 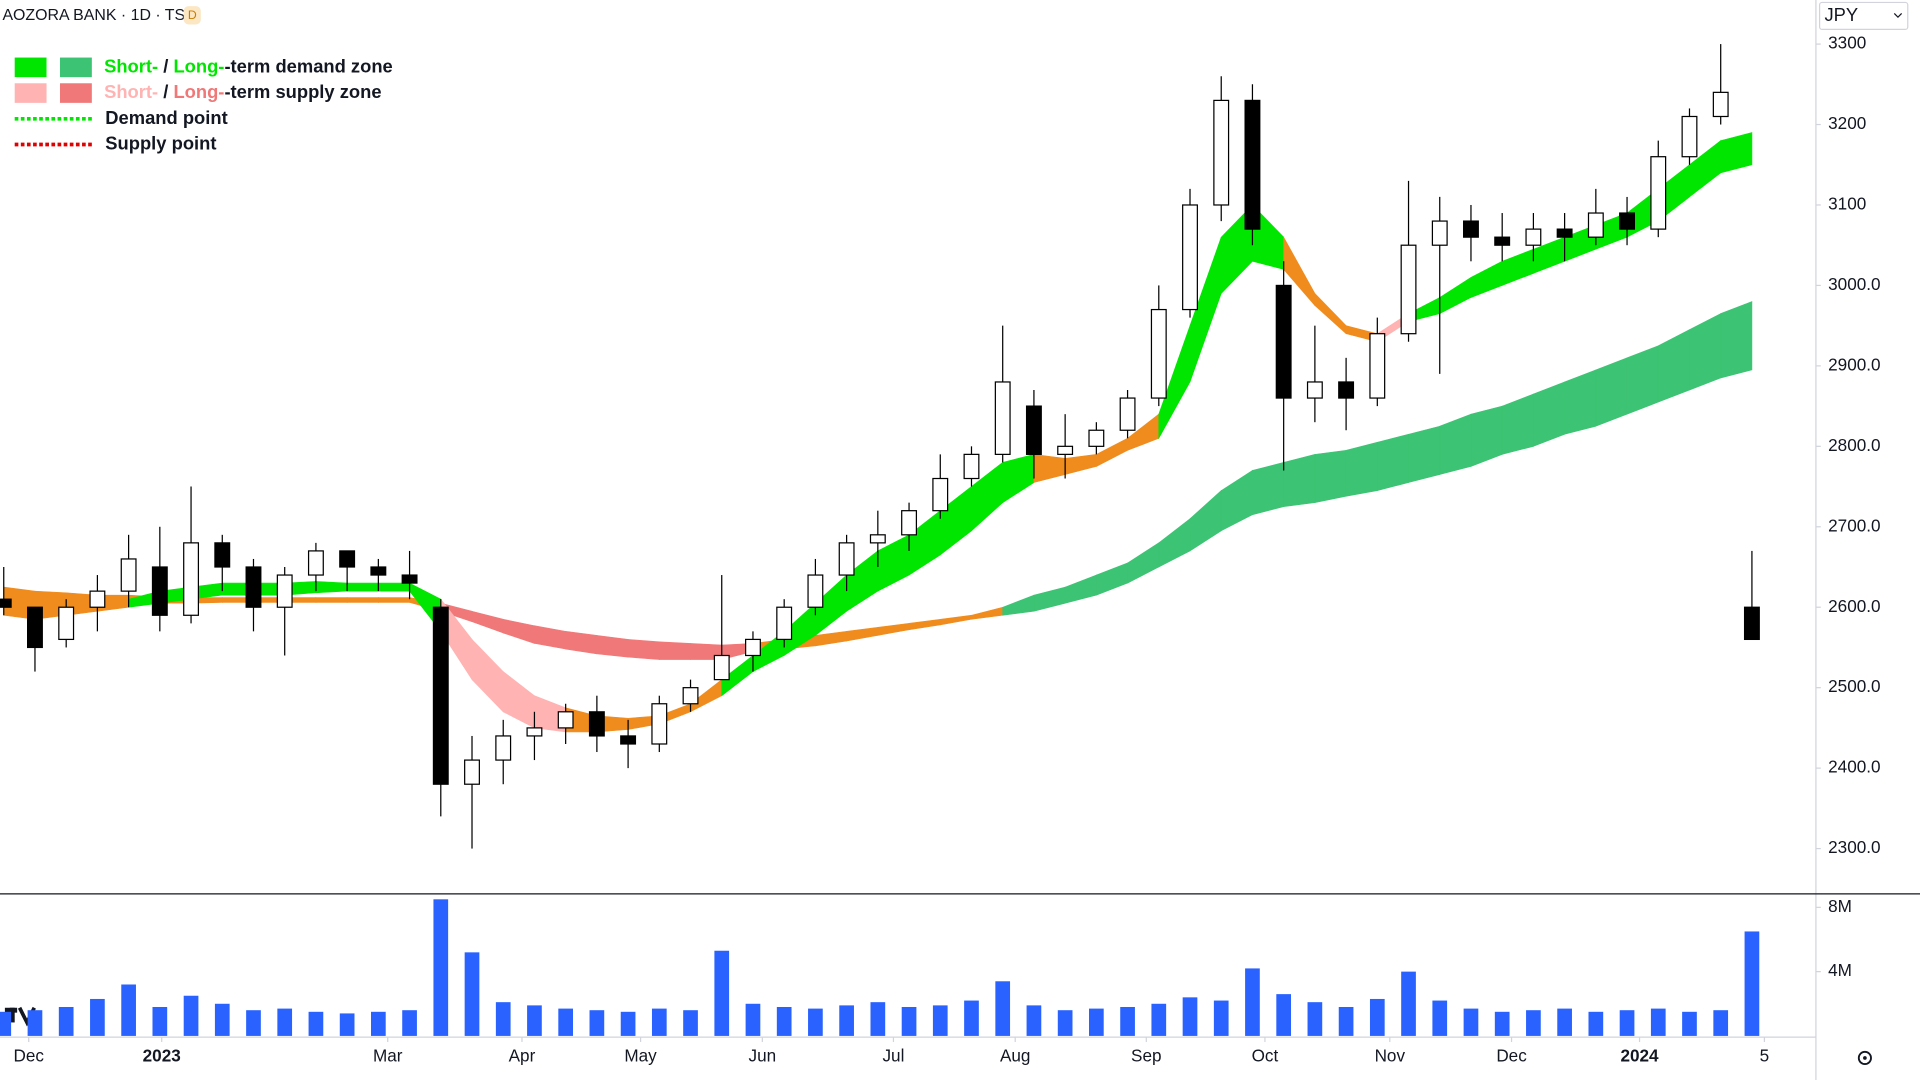 I want to click on y-tick-label: 3200, so click(x=1847, y=123).